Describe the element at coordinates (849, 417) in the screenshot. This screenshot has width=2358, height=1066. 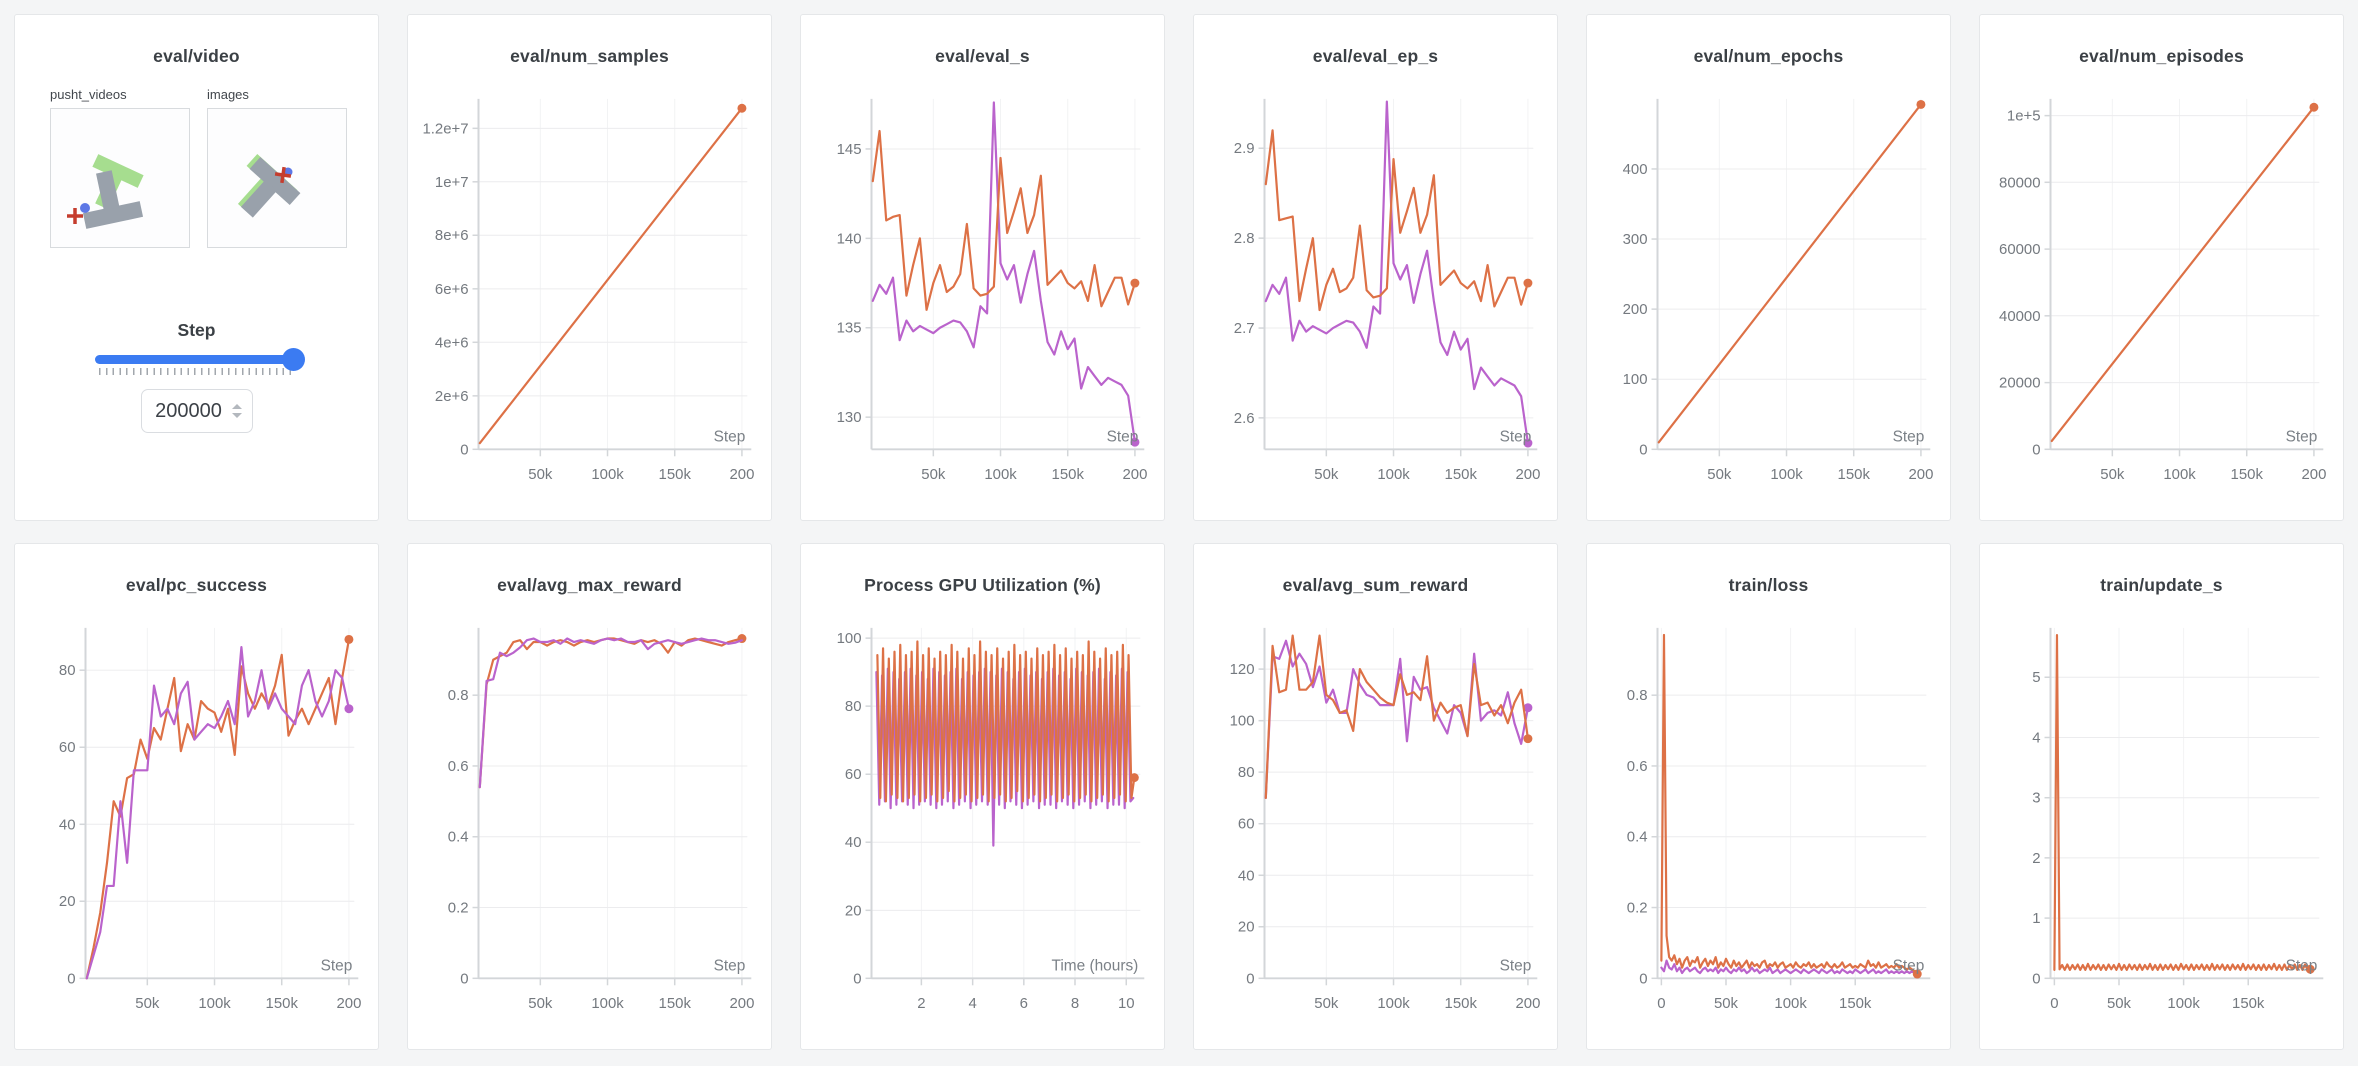
I see `svg-text: 130` at that location.